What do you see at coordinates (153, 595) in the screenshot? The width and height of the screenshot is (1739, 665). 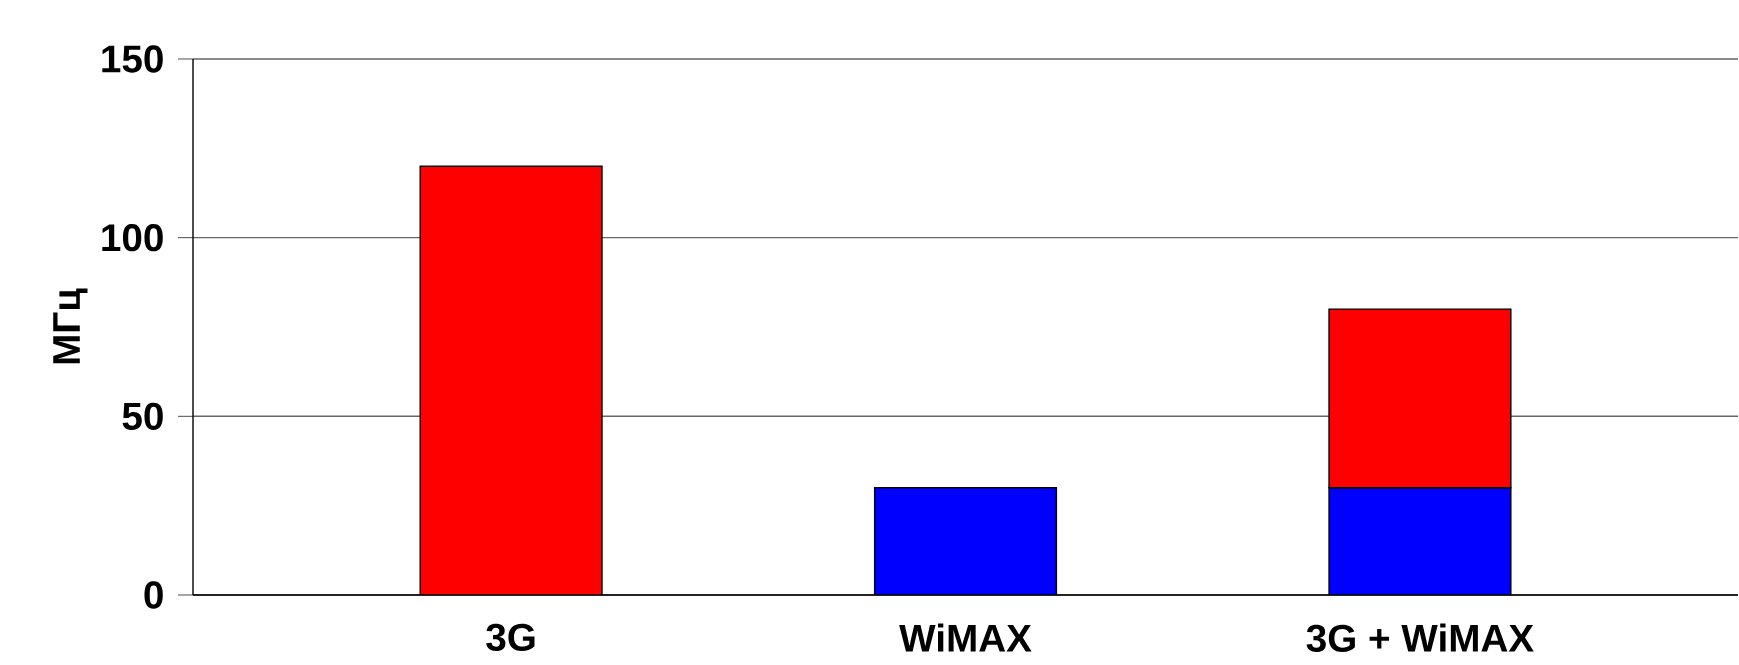 I see `y-tick-label: 0` at bounding box center [153, 595].